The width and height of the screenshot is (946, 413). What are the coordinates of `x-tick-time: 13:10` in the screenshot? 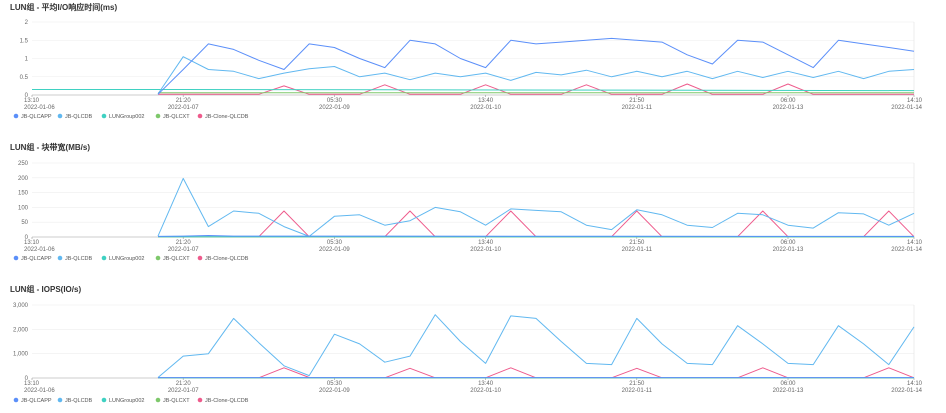 It's located at (32, 384).